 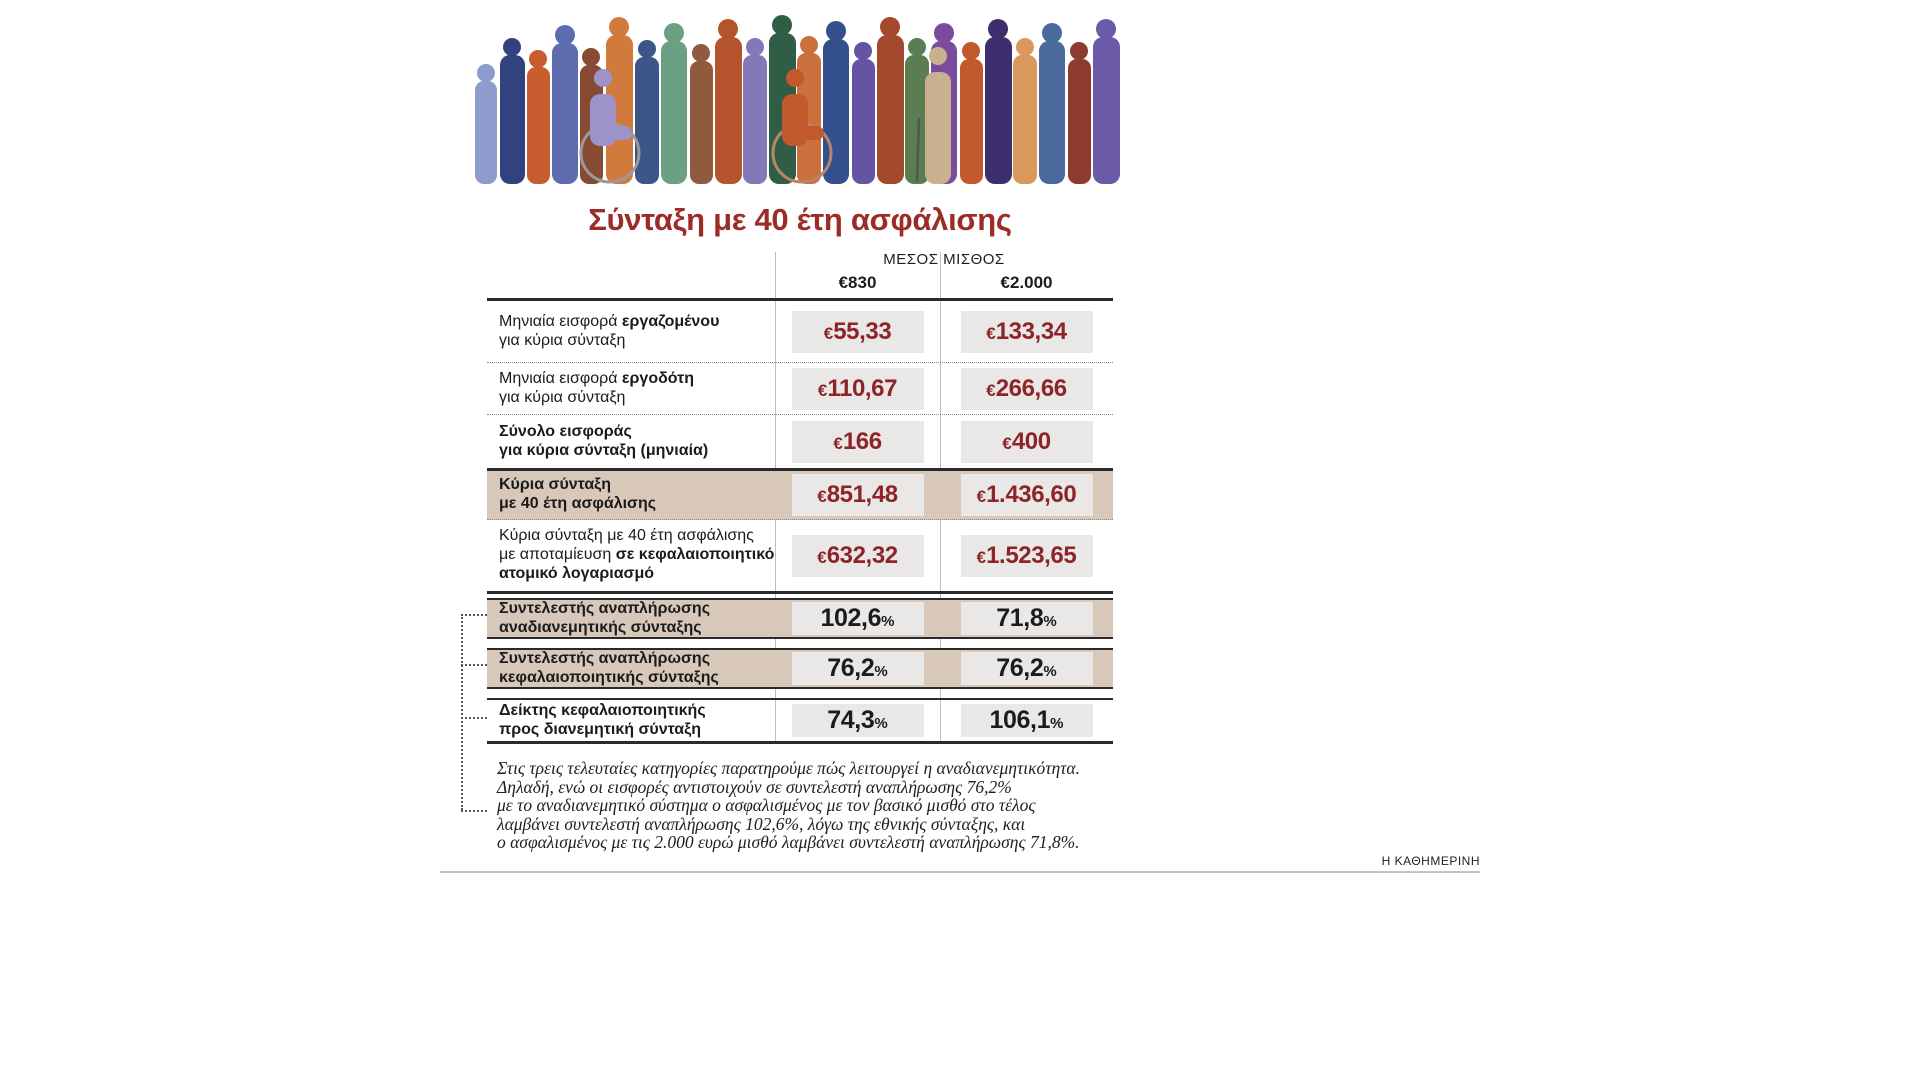 I want to click on value-box: €266,66, so click(x=1026, y=388).